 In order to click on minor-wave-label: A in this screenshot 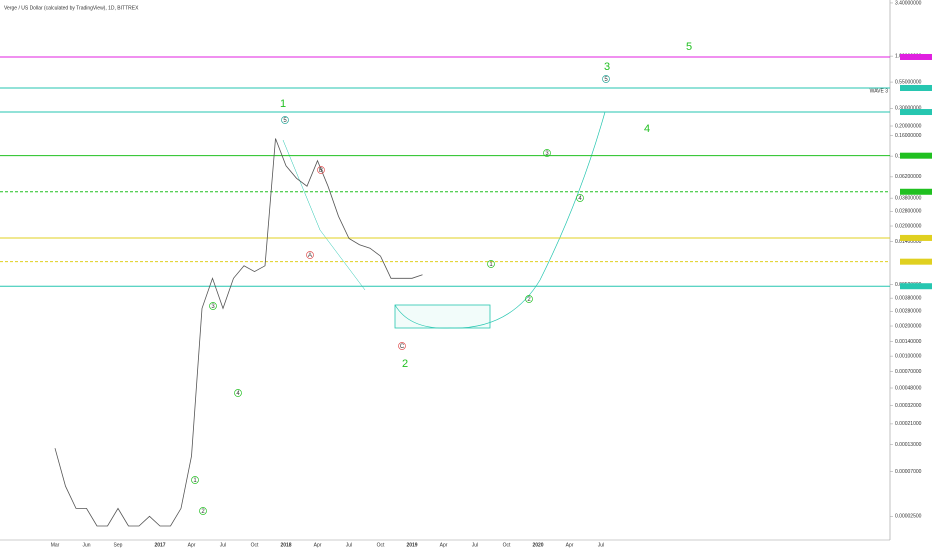, I will do `click(310, 256)`.